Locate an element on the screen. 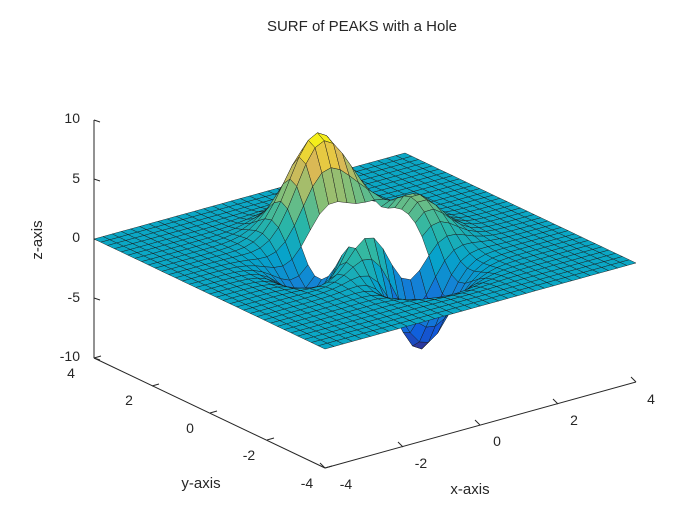 This screenshot has height=530, width=700. x-axis-line is located at coordinates (480, 425).